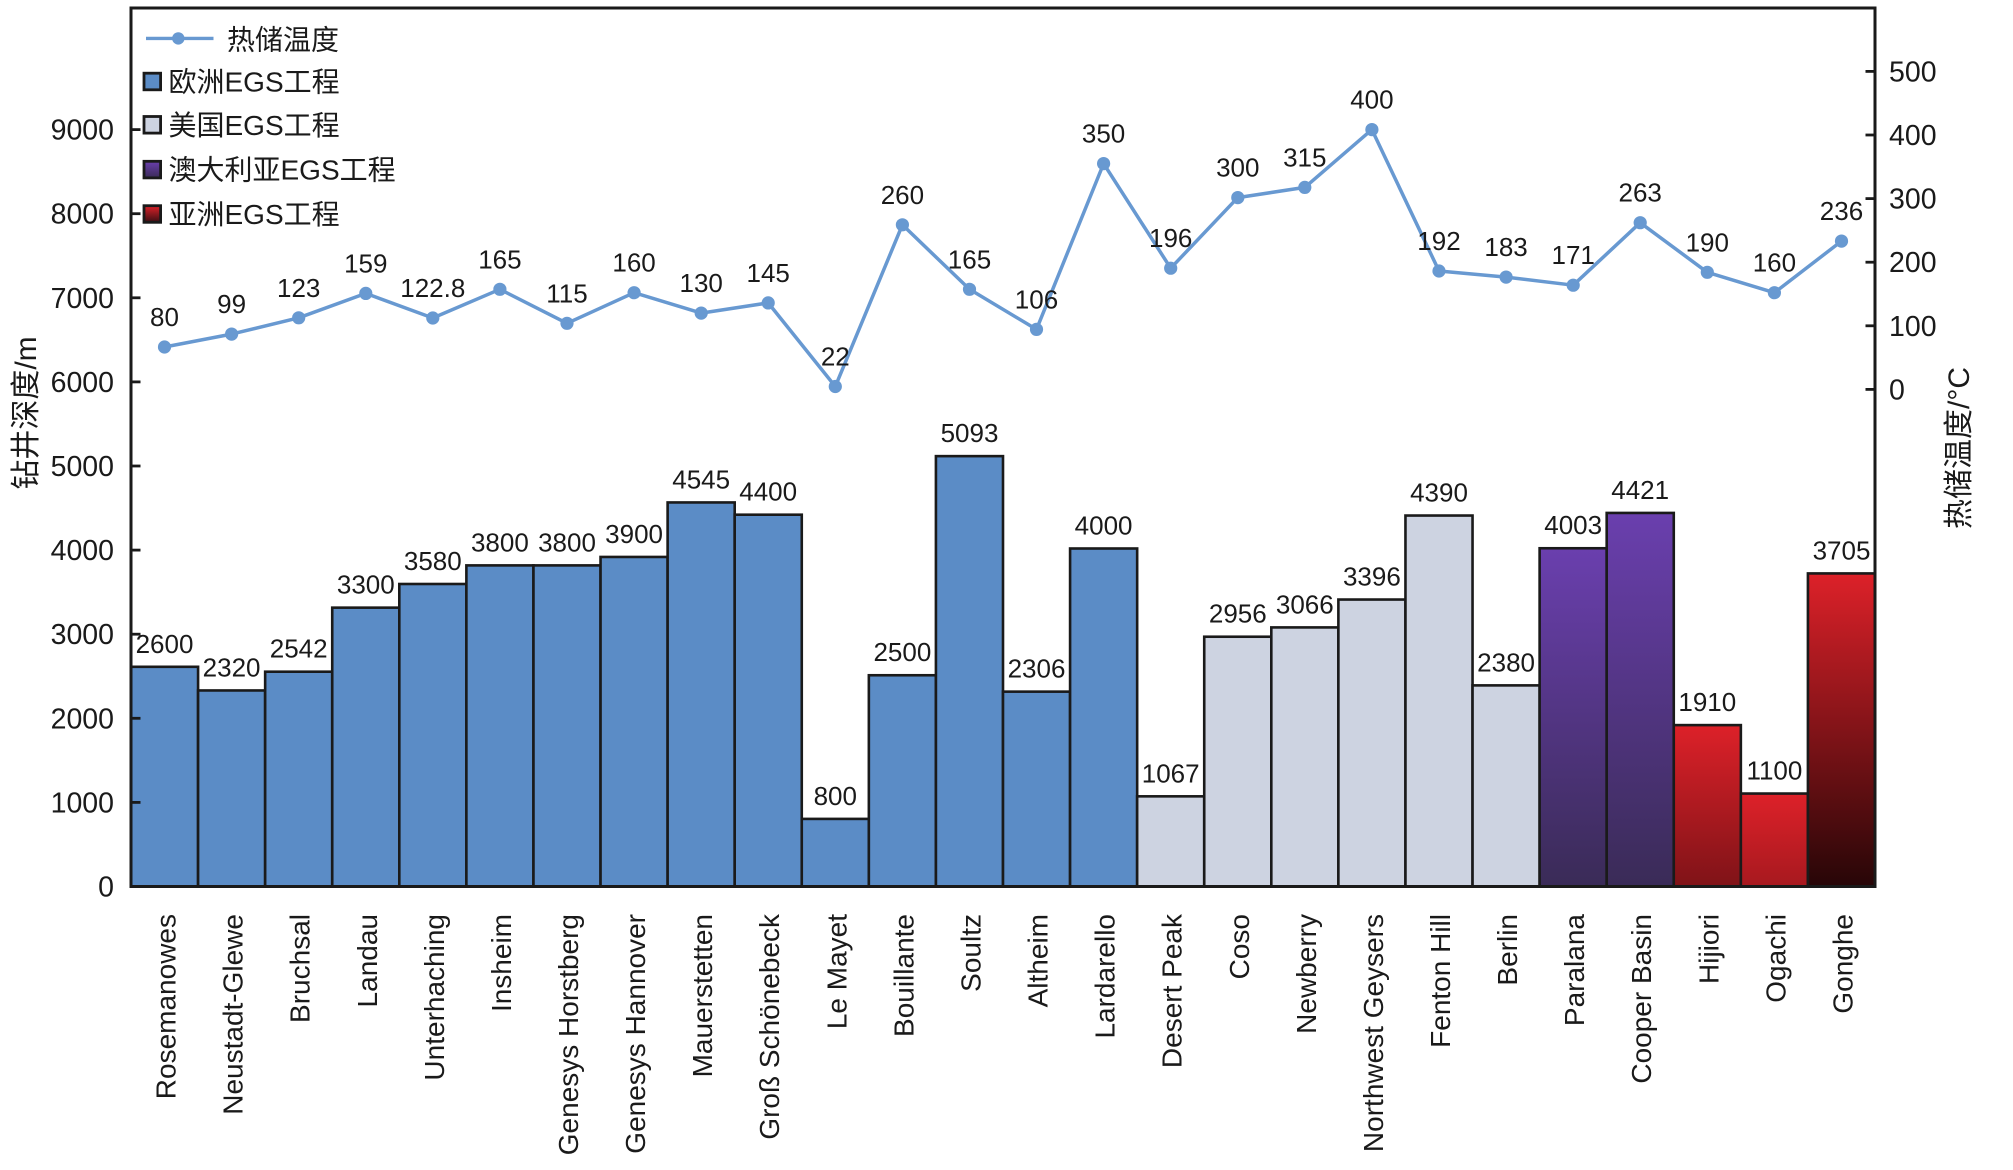  I want to click on svg-text: 热储温度/°C, so click(1959, 448).